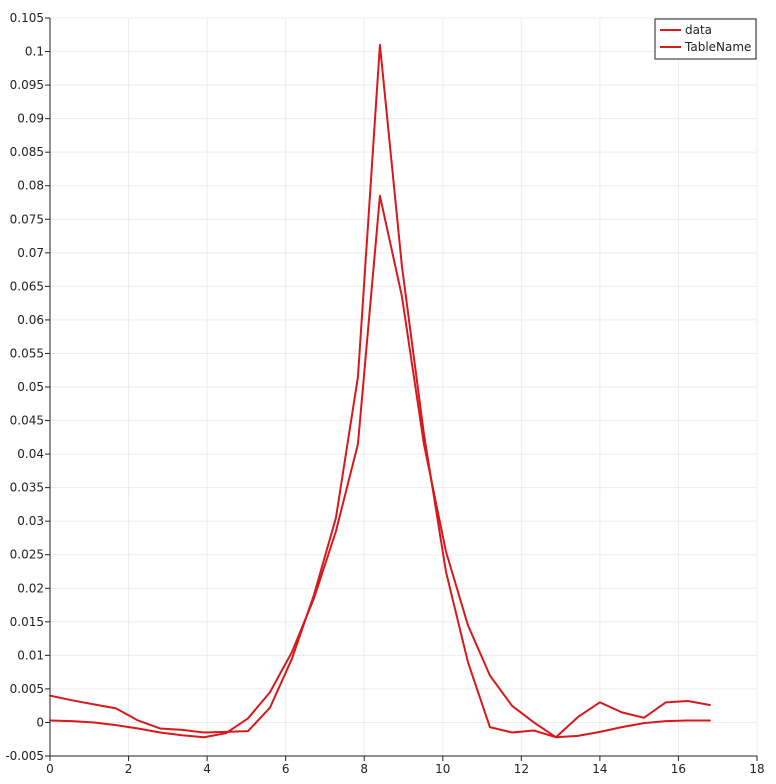 This screenshot has width=776, height=784. What do you see at coordinates (27, 622) in the screenshot?
I see `y-tick-label: 0.015` at bounding box center [27, 622].